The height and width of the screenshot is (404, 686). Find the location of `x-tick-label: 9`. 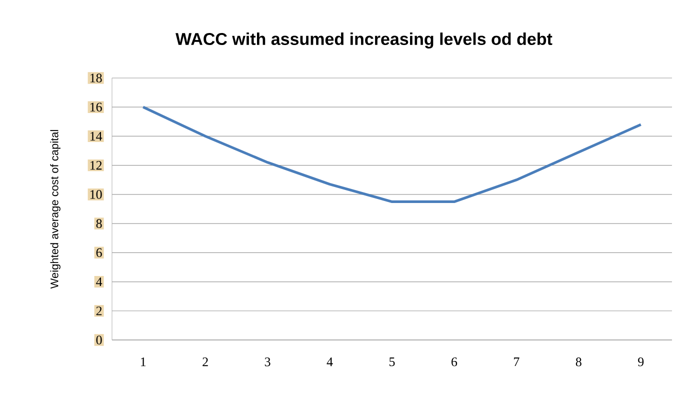

x-tick-label: 9 is located at coordinates (641, 362).